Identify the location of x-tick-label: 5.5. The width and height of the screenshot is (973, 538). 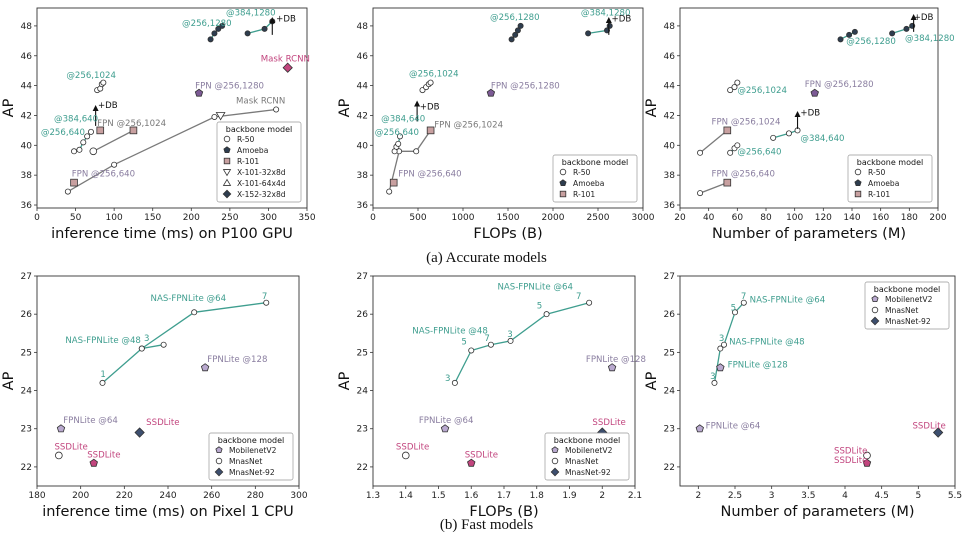
(955, 496).